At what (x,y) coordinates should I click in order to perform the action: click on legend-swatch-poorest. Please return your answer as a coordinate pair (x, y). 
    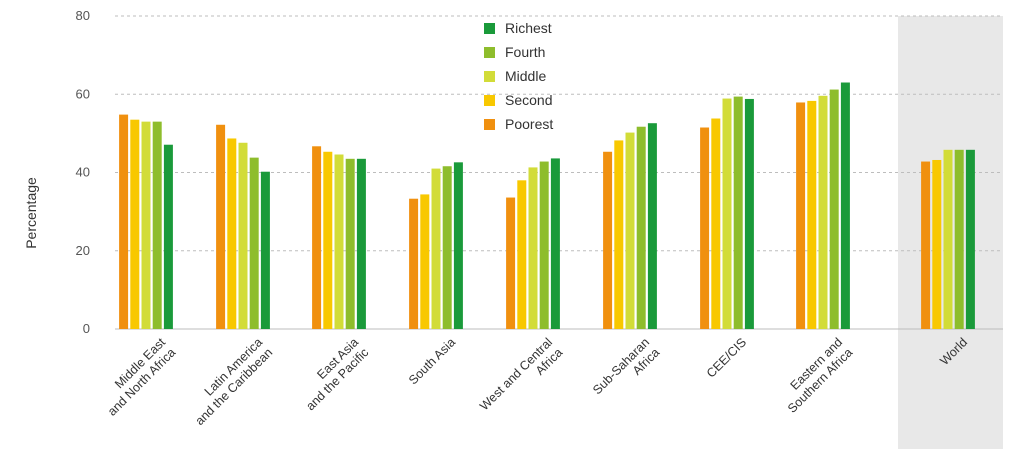
    Looking at the image, I should click on (489, 124).